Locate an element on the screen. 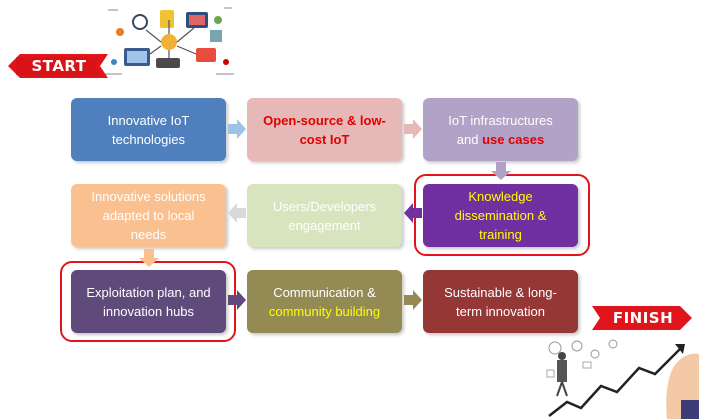 Image resolution: width=703 pixels, height=419 pixels. start-label: START is located at coordinates (59, 66).